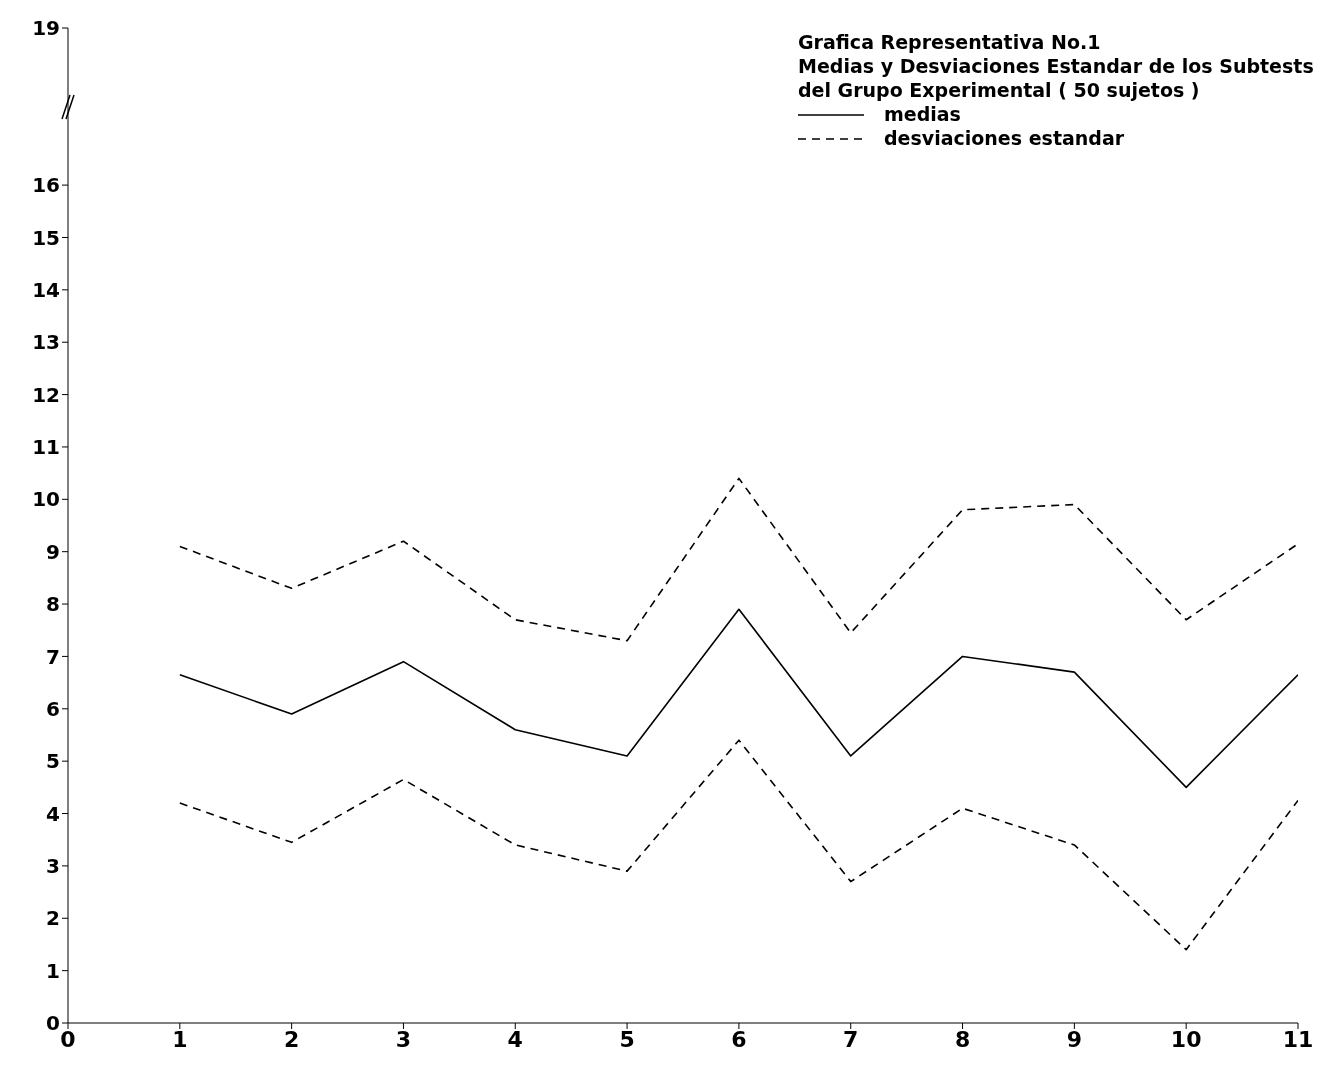 Image resolution: width=1326 pixels, height=1081 pixels. What do you see at coordinates (53, 865) in the screenshot?
I see `y-tick-label: 3` at bounding box center [53, 865].